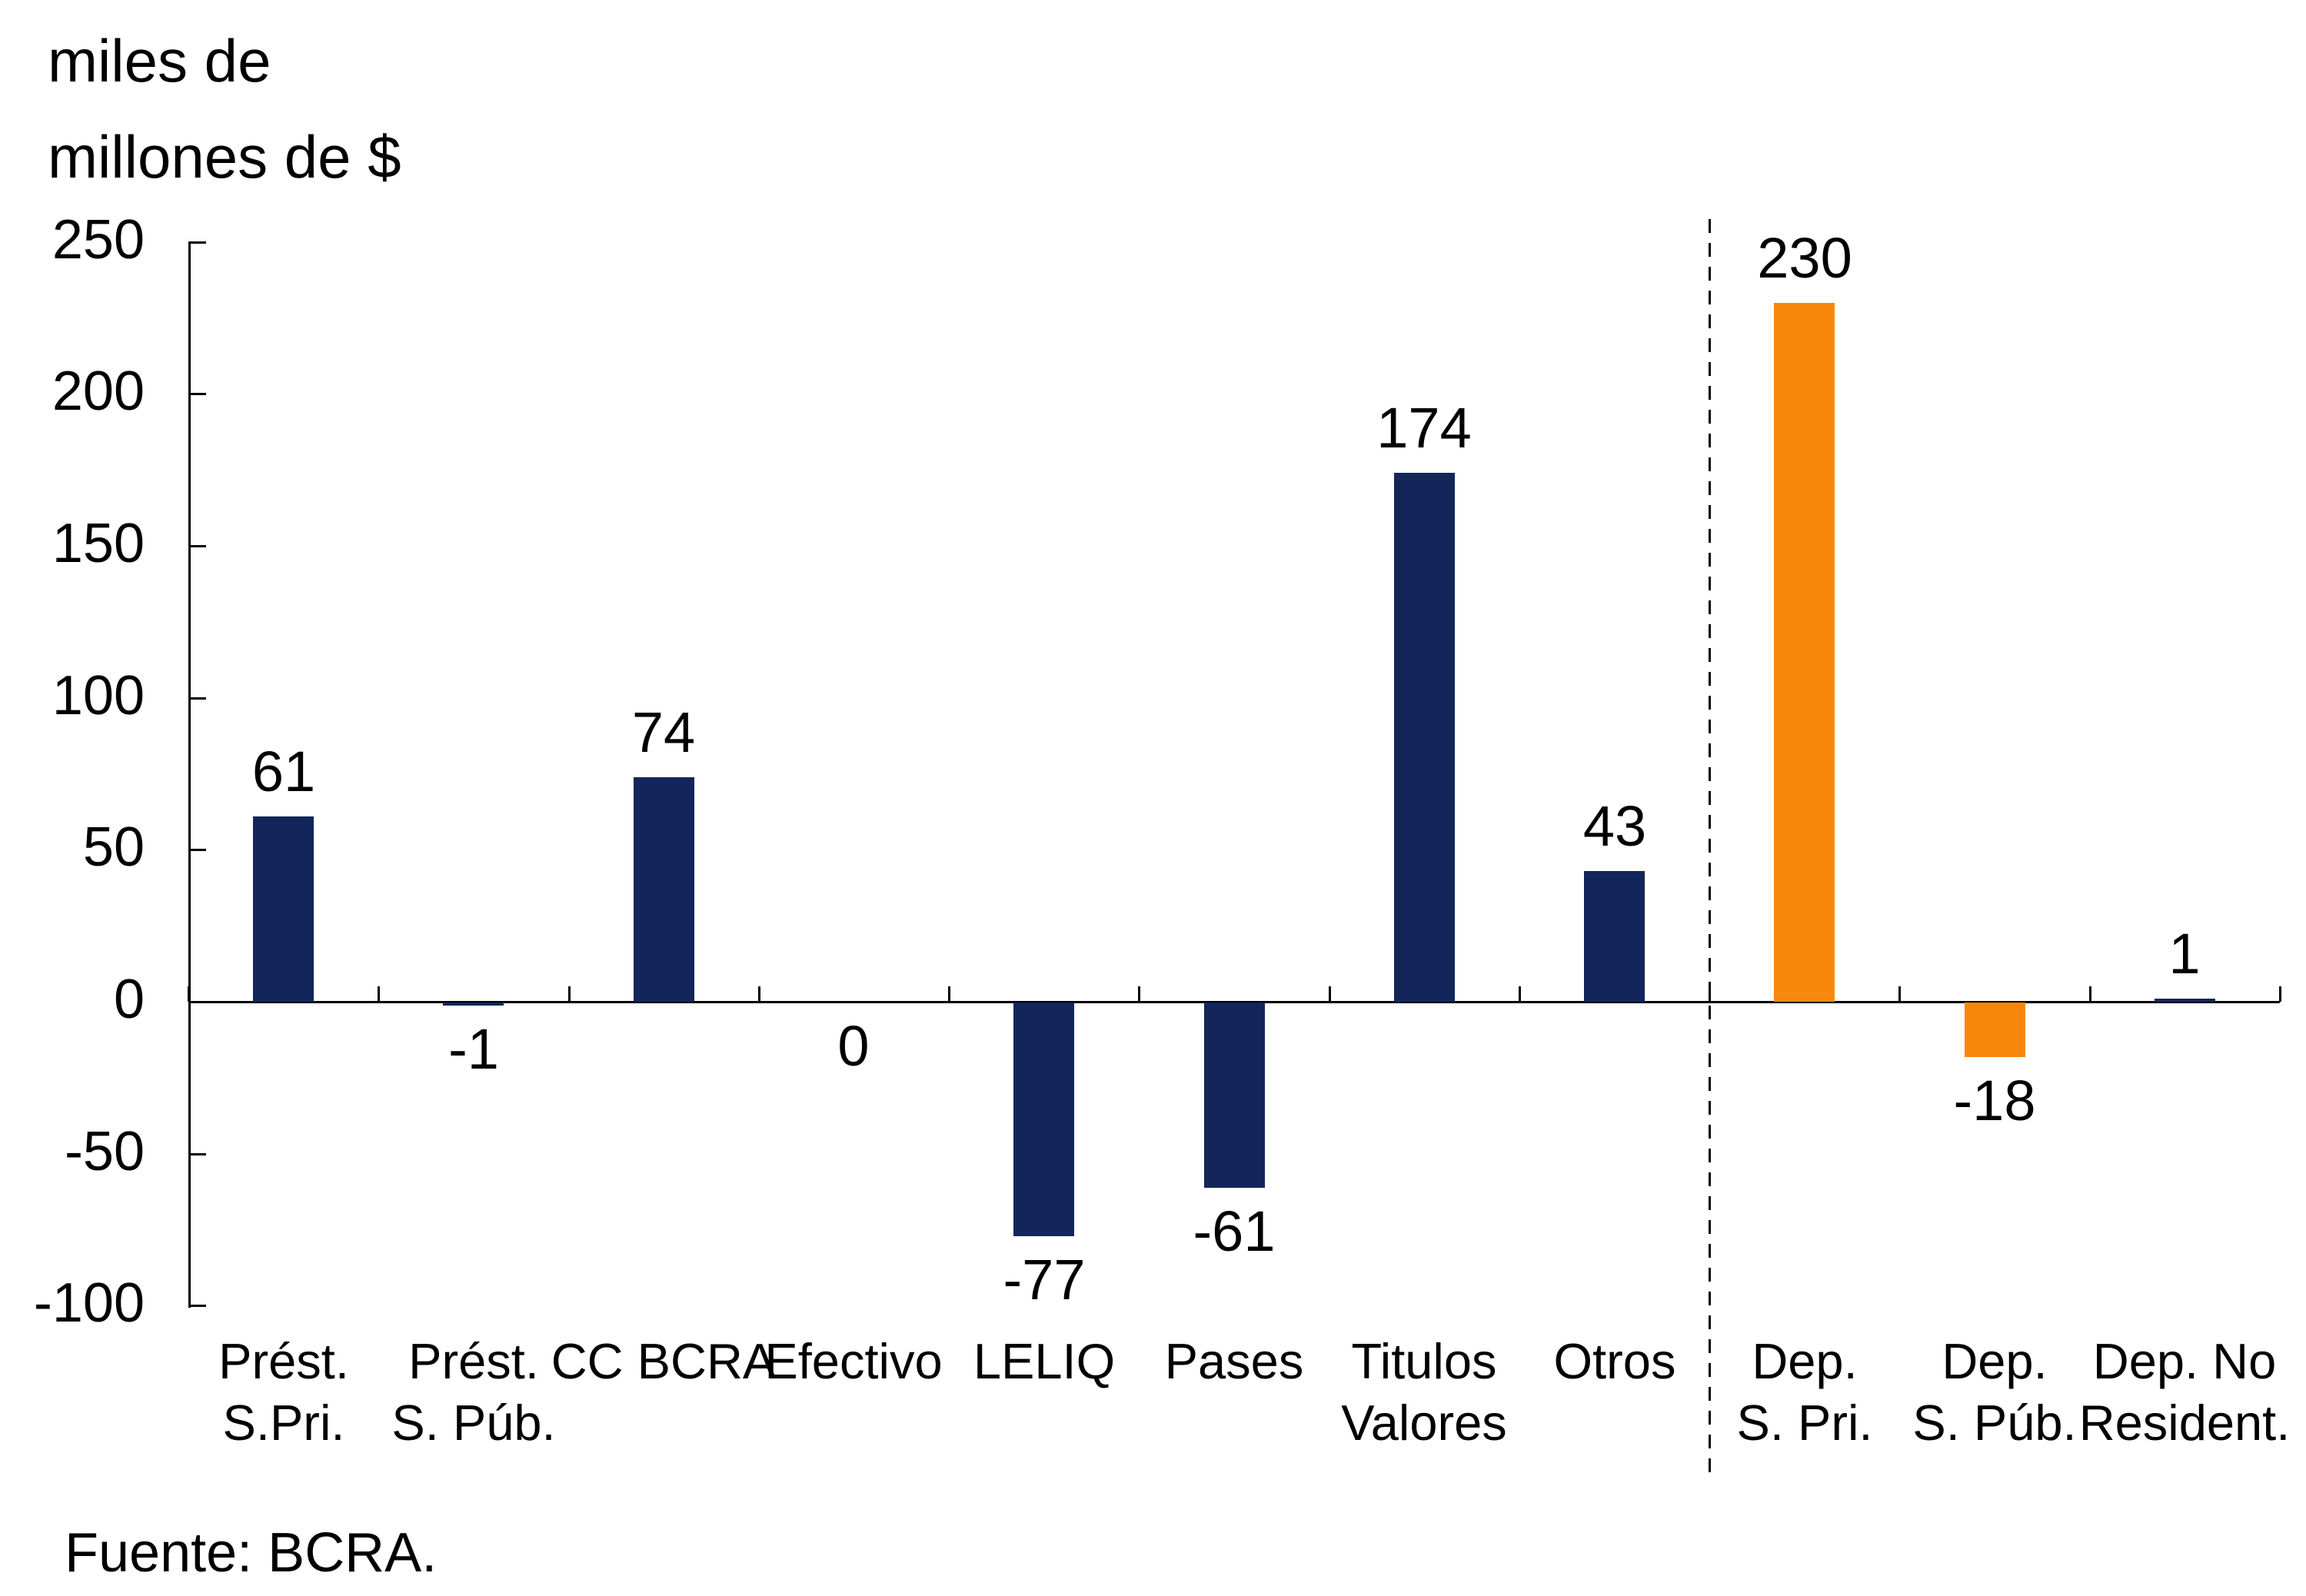 The width and height of the screenshot is (2306, 1596). I want to click on bar-CC BCRA, so click(664, 889).